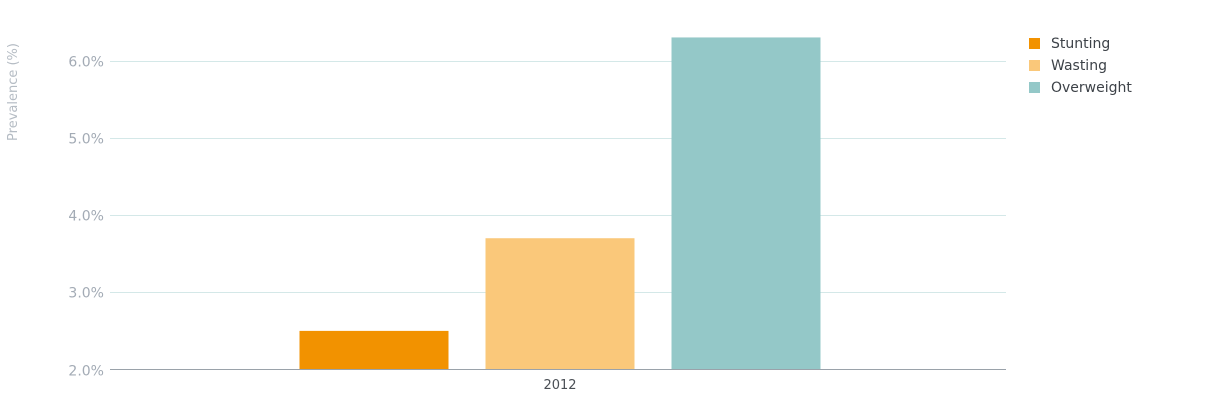 The height and width of the screenshot is (403, 1230). I want to click on bar-wasting, so click(560, 304).